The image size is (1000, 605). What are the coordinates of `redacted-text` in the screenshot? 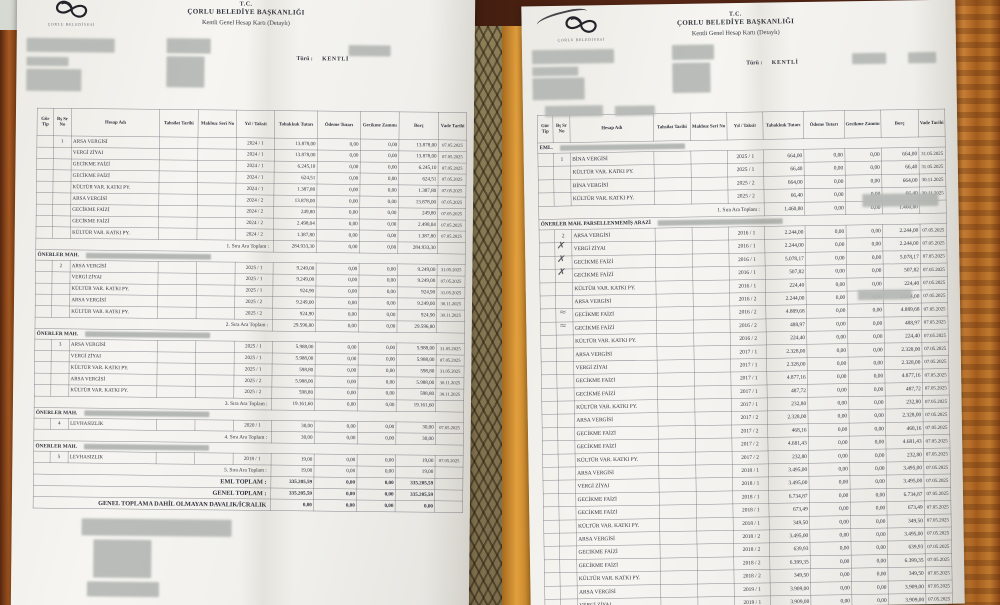 It's located at (147, 414).